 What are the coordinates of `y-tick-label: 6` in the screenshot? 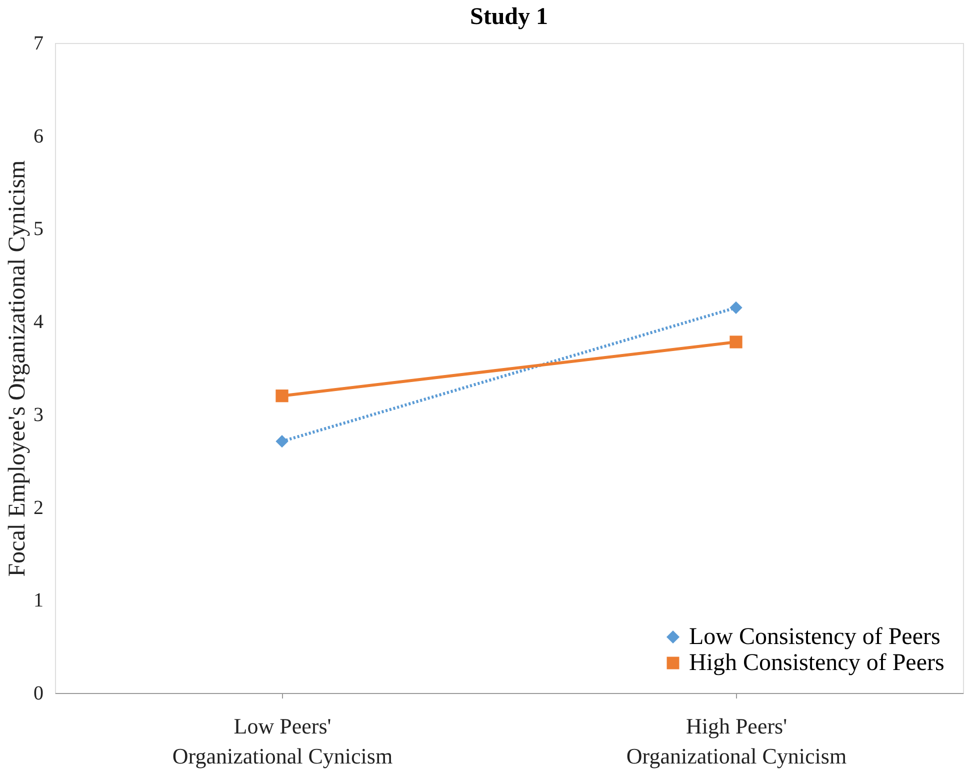 It's located at (39, 136).